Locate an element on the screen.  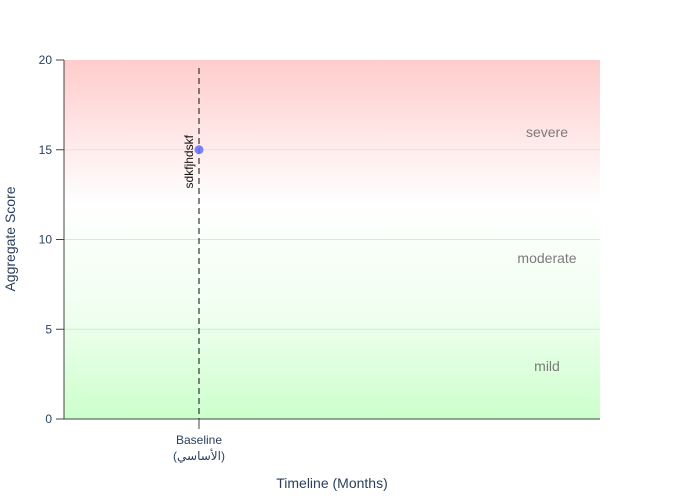
x-tick-sublabel: (الأساسي) is located at coordinates (199, 455).